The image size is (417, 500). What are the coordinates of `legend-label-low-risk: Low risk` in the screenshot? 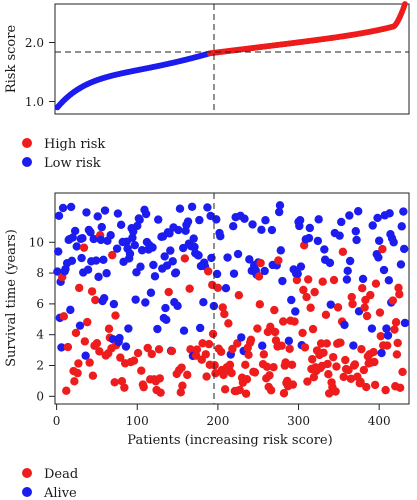 It's located at (72, 163).